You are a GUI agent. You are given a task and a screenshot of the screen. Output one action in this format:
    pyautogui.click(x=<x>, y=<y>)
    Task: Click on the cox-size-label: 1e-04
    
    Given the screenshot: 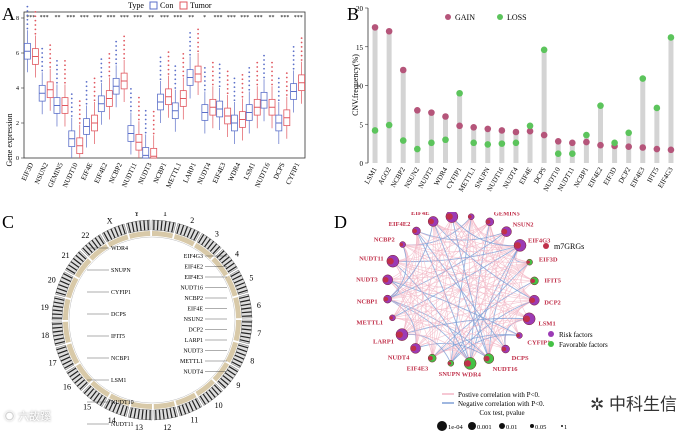 What is the action you would take?
    pyautogui.click(x=456, y=427)
    